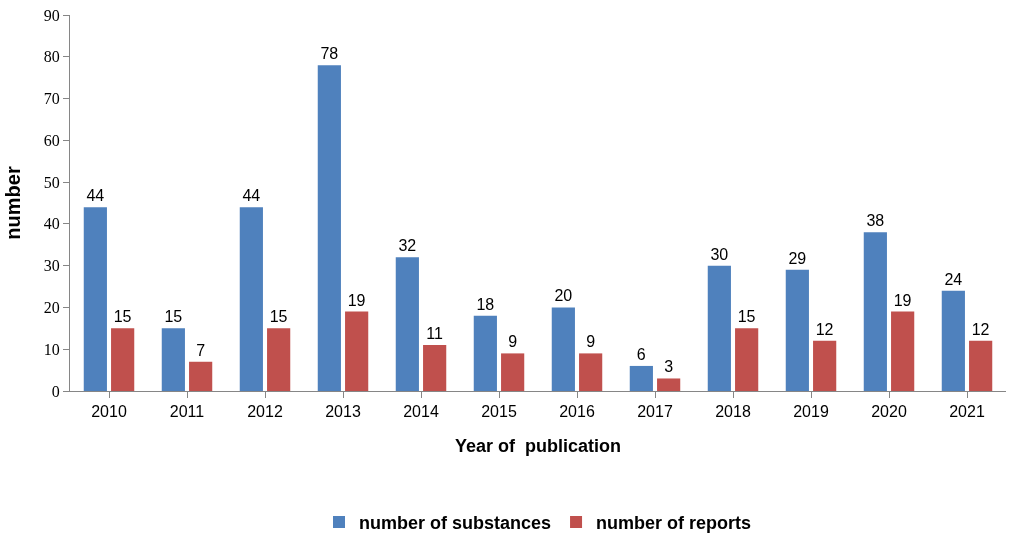  Describe the element at coordinates (201, 350) in the screenshot. I see `data-label: 7` at that location.